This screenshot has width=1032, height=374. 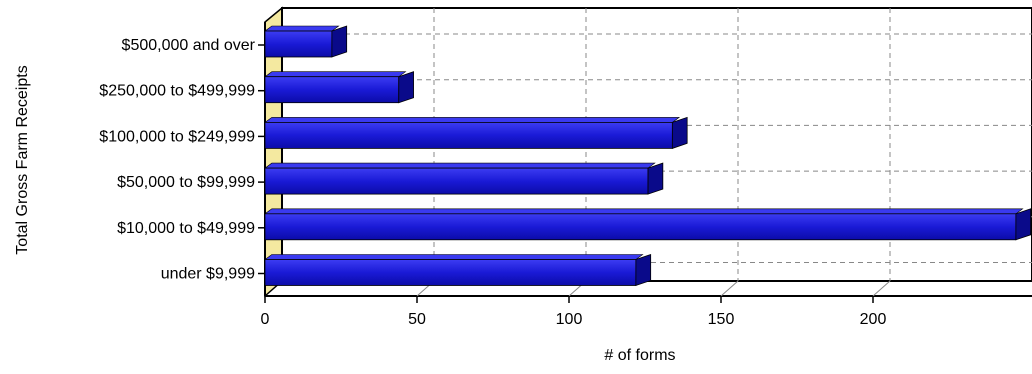 What do you see at coordinates (265, 319) in the screenshot?
I see `x-tick-label: 0` at bounding box center [265, 319].